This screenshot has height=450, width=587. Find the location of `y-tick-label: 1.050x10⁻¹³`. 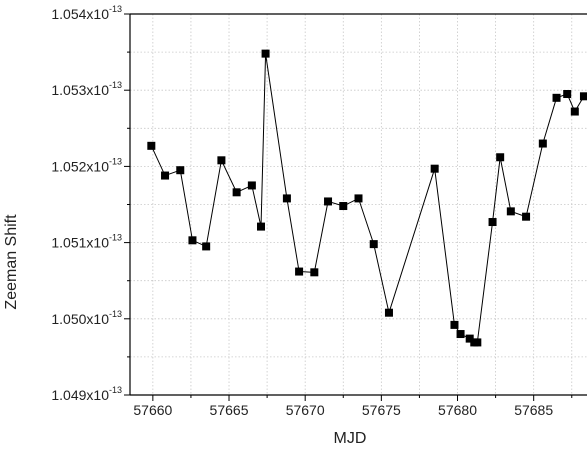

y-tick-label: 1.050x10⁻¹³ is located at coordinates (86, 318).